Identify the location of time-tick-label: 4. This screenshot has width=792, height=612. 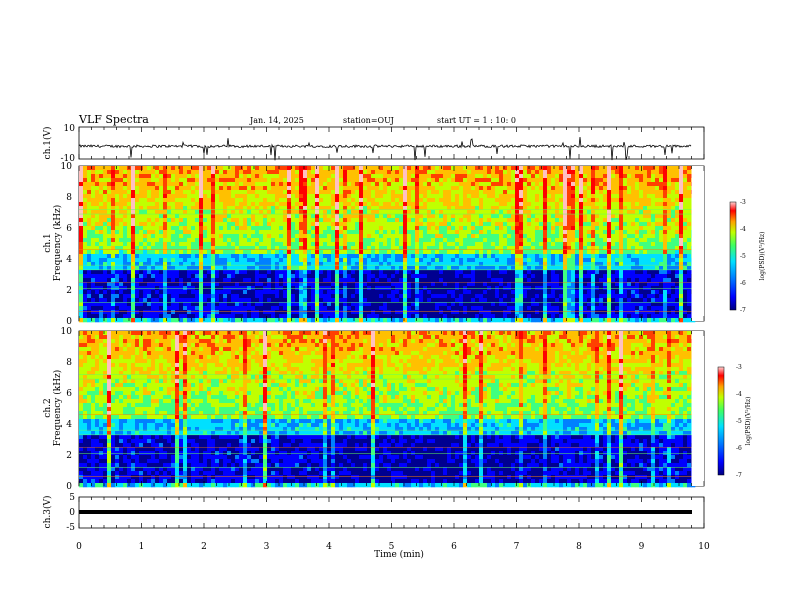
(329, 547).